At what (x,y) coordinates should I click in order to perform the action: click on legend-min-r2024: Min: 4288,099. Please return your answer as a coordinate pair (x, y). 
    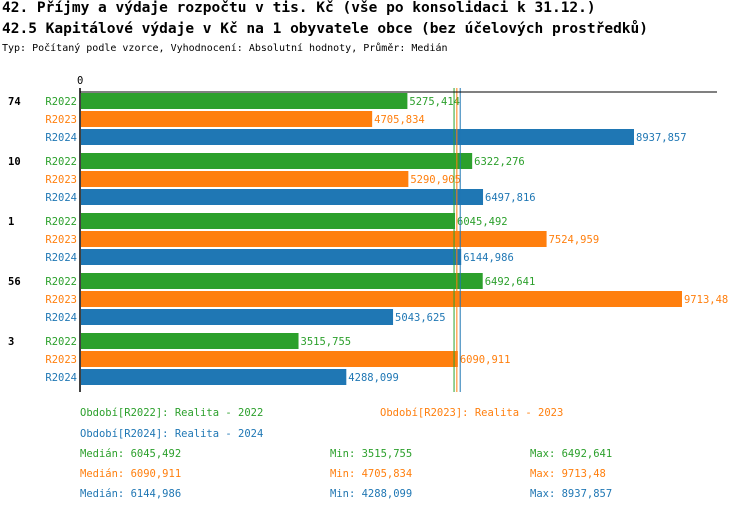
    Looking at the image, I should click on (371, 494).